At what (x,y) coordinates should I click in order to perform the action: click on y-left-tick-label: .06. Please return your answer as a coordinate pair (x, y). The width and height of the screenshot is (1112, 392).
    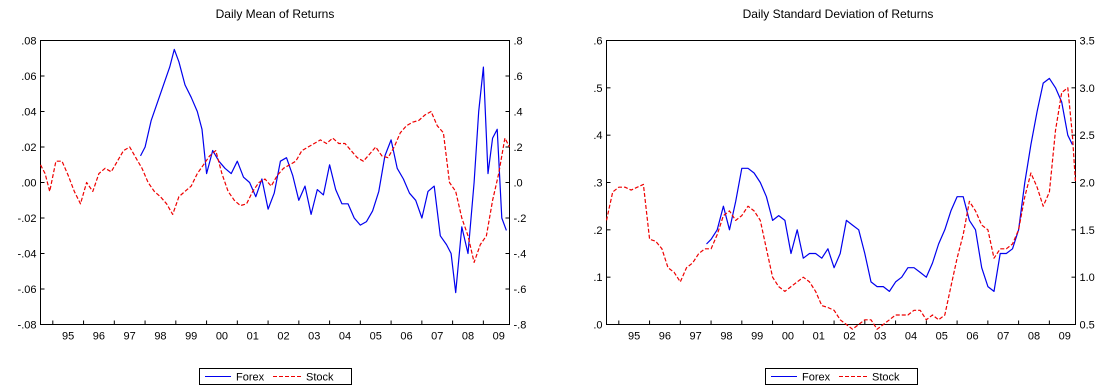
    Looking at the image, I should click on (28, 77).